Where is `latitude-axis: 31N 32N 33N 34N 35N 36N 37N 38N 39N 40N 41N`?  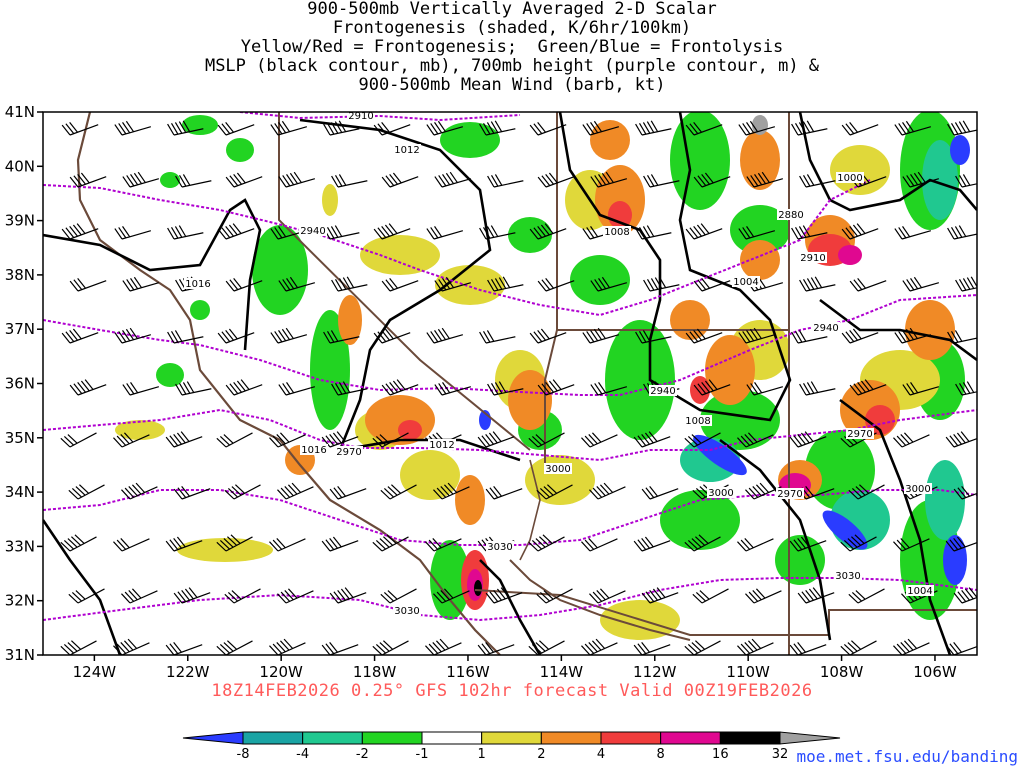 latitude-axis: 31N 32N 33N 34N 35N 36N 37N 38N 39N 40N 41N is located at coordinates (24, 383).